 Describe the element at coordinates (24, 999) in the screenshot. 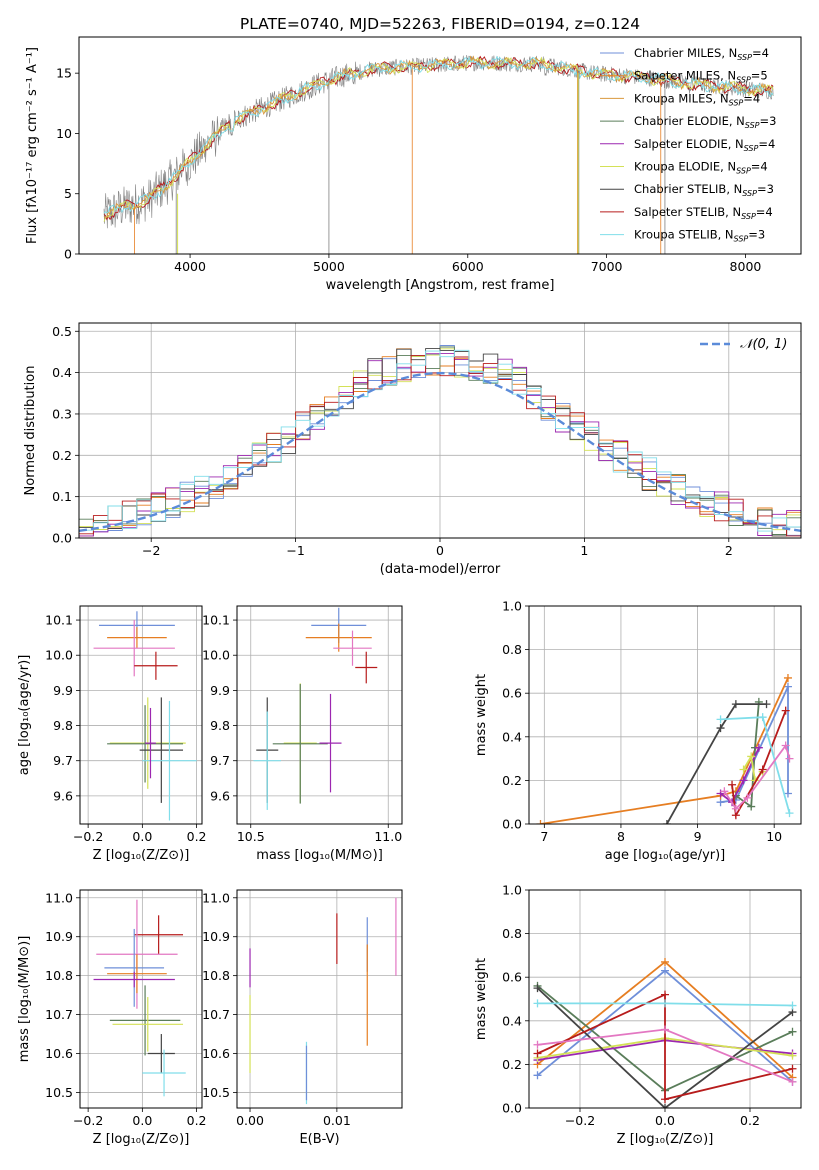

I see `y-axis-label: mass [log₁₀(M/M⊙)]` at that location.